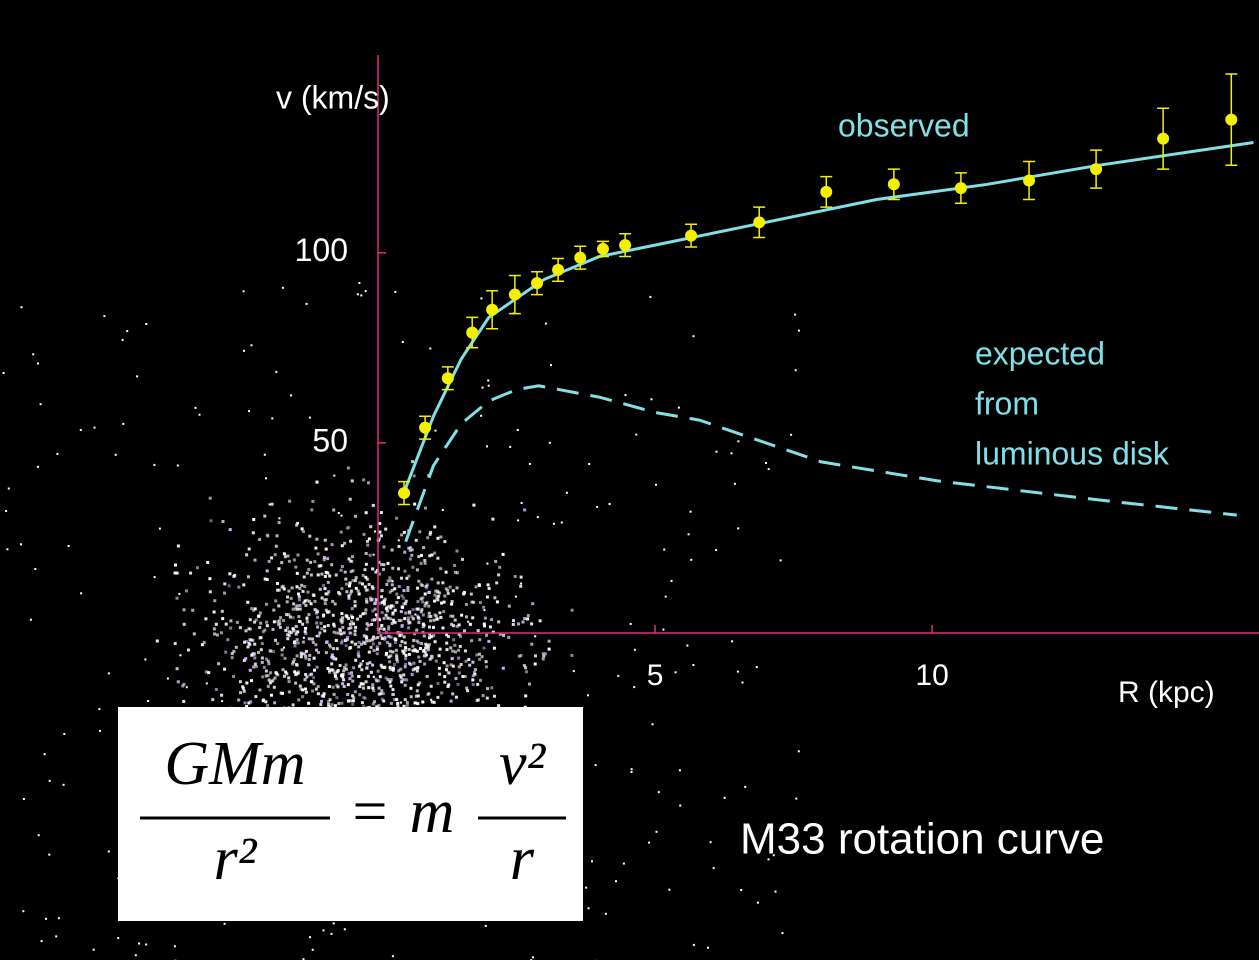 Image resolution: width=1259 pixels, height=960 pixels. What do you see at coordinates (522, 859) in the screenshot?
I see `equation-text: r` at bounding box center [522, 859].